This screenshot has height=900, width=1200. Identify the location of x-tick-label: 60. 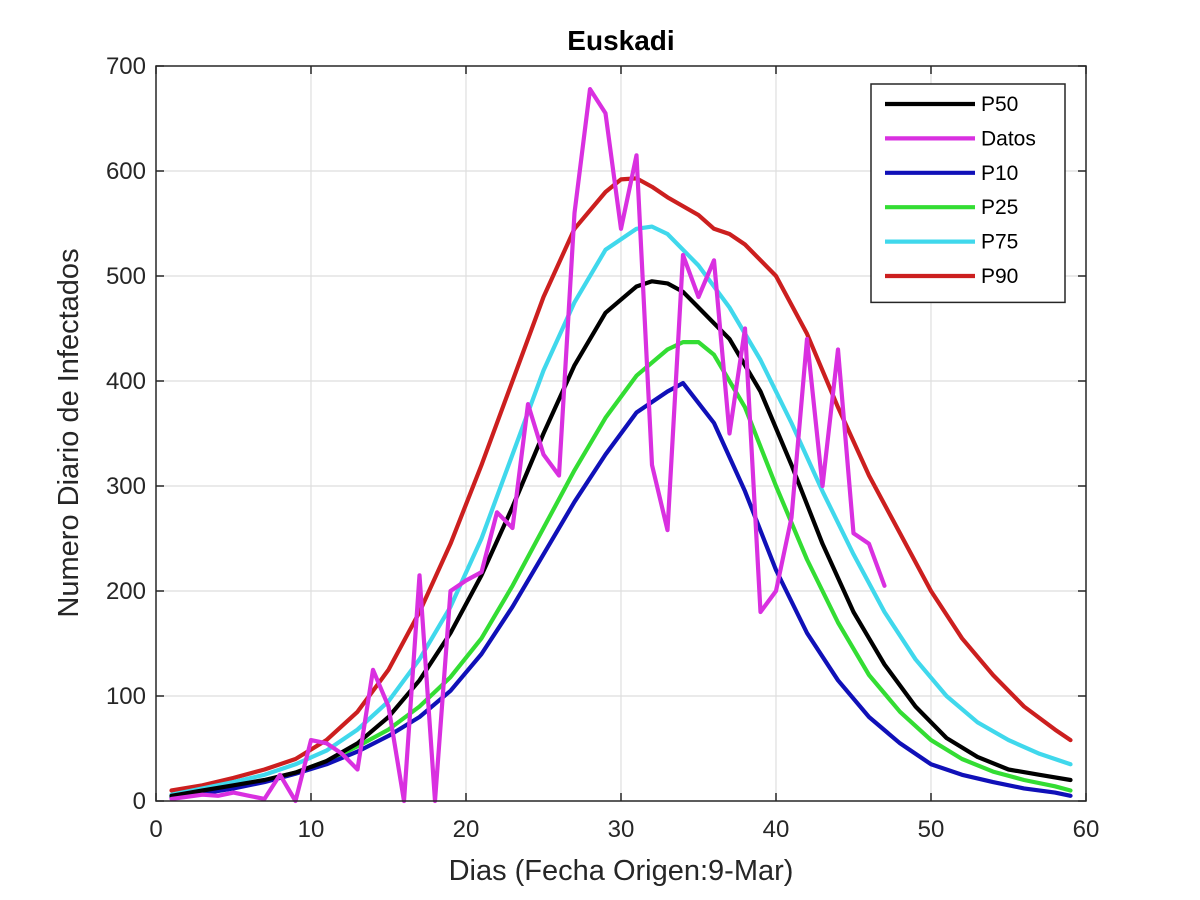
(1086, 829).